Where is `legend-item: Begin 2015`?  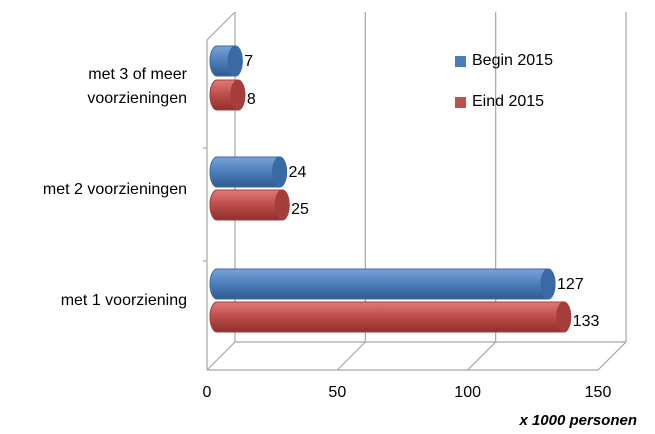 legend-item: Begin 2015 is located at coordinates (504, 61).